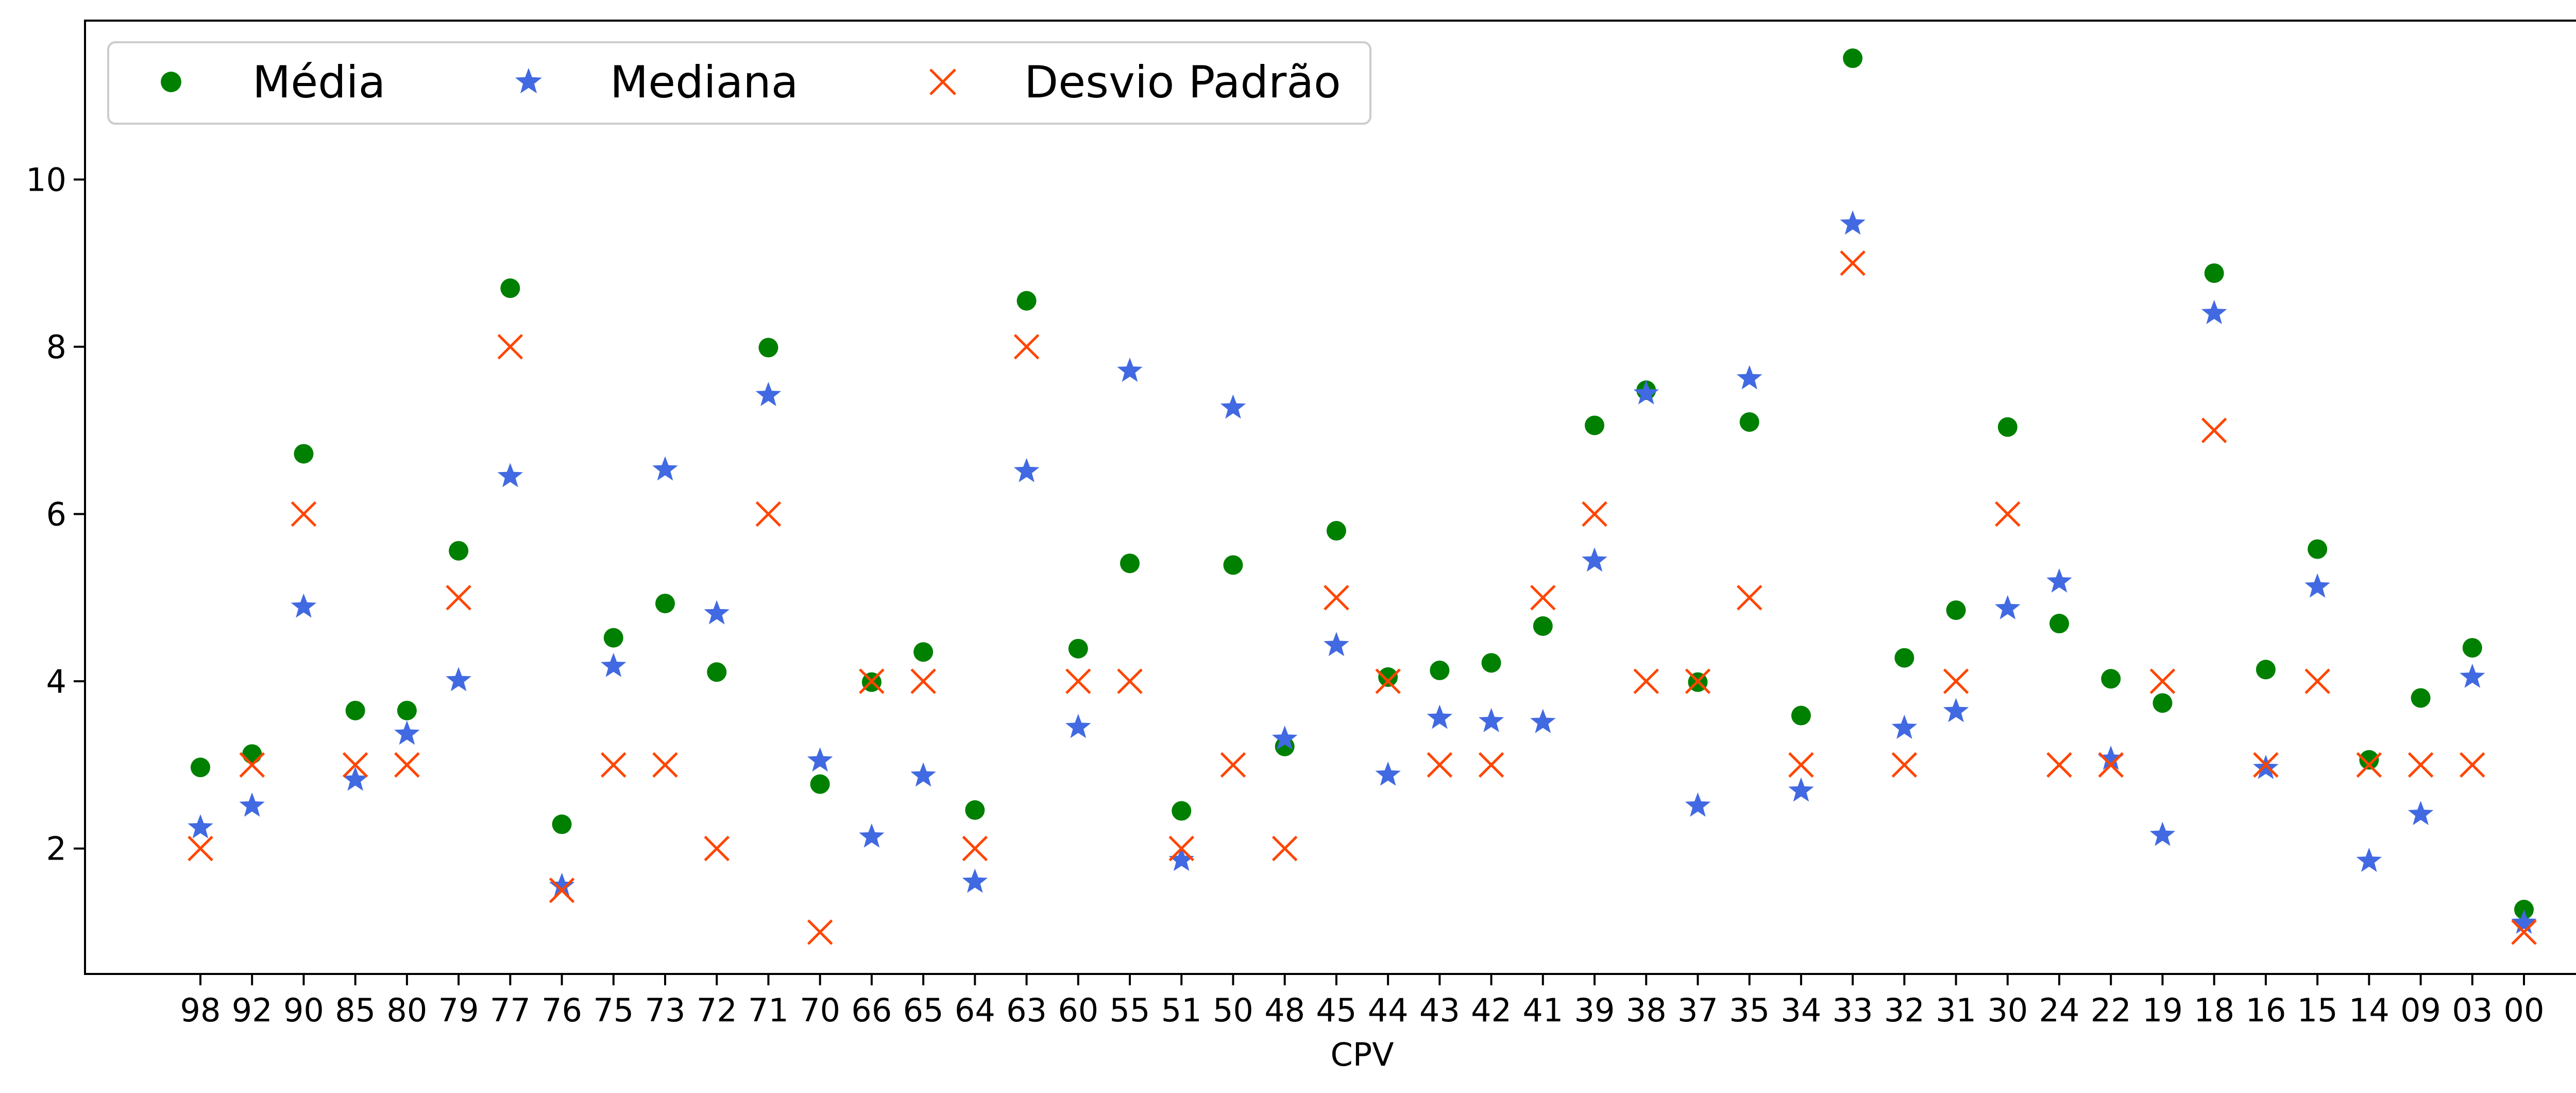 The width and height of the screenshot is (2576, 1093). I want to click on y-tick-label: 10, so click(46, 179).